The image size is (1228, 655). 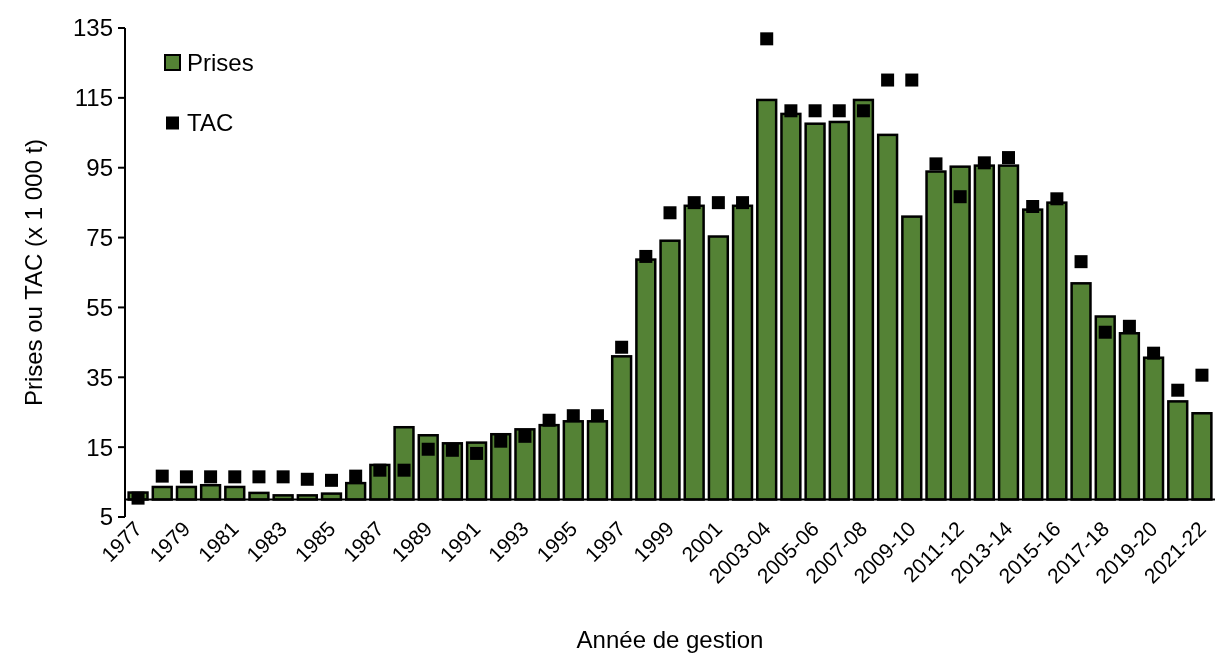 What do you see at coordinates (99, 237) in the screenshot?
I see `y-tick-label: 75` at bounding box center [99, 237].